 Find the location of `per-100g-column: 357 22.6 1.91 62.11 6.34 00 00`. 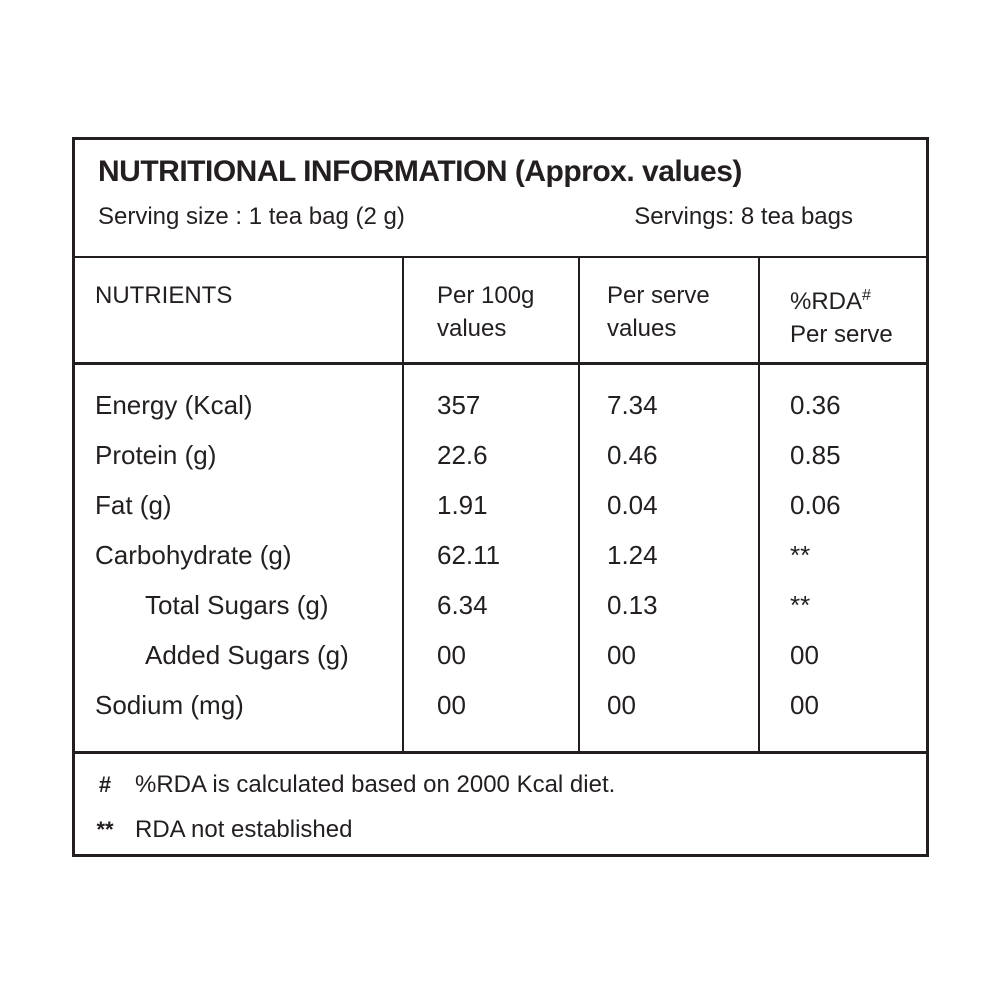

per-100g-column: 357 22.6 1.91 62.11 6.34 00 00 is located at coordinates (490, 558).